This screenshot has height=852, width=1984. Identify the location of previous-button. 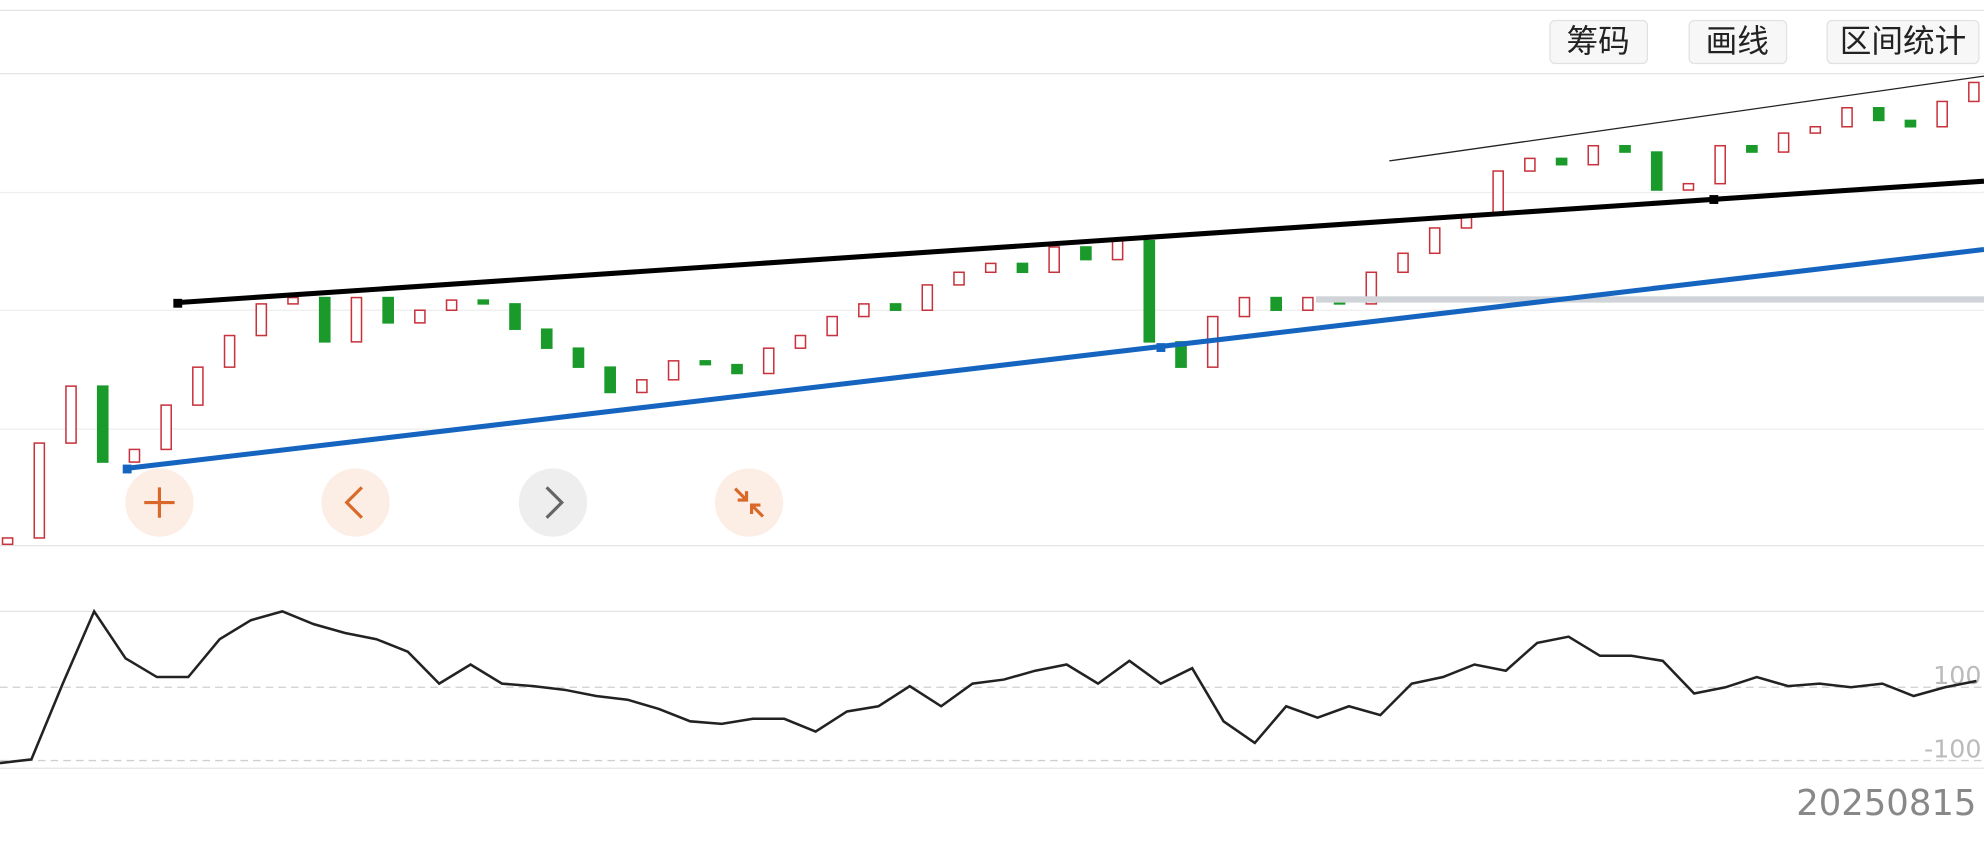
(355, 502).